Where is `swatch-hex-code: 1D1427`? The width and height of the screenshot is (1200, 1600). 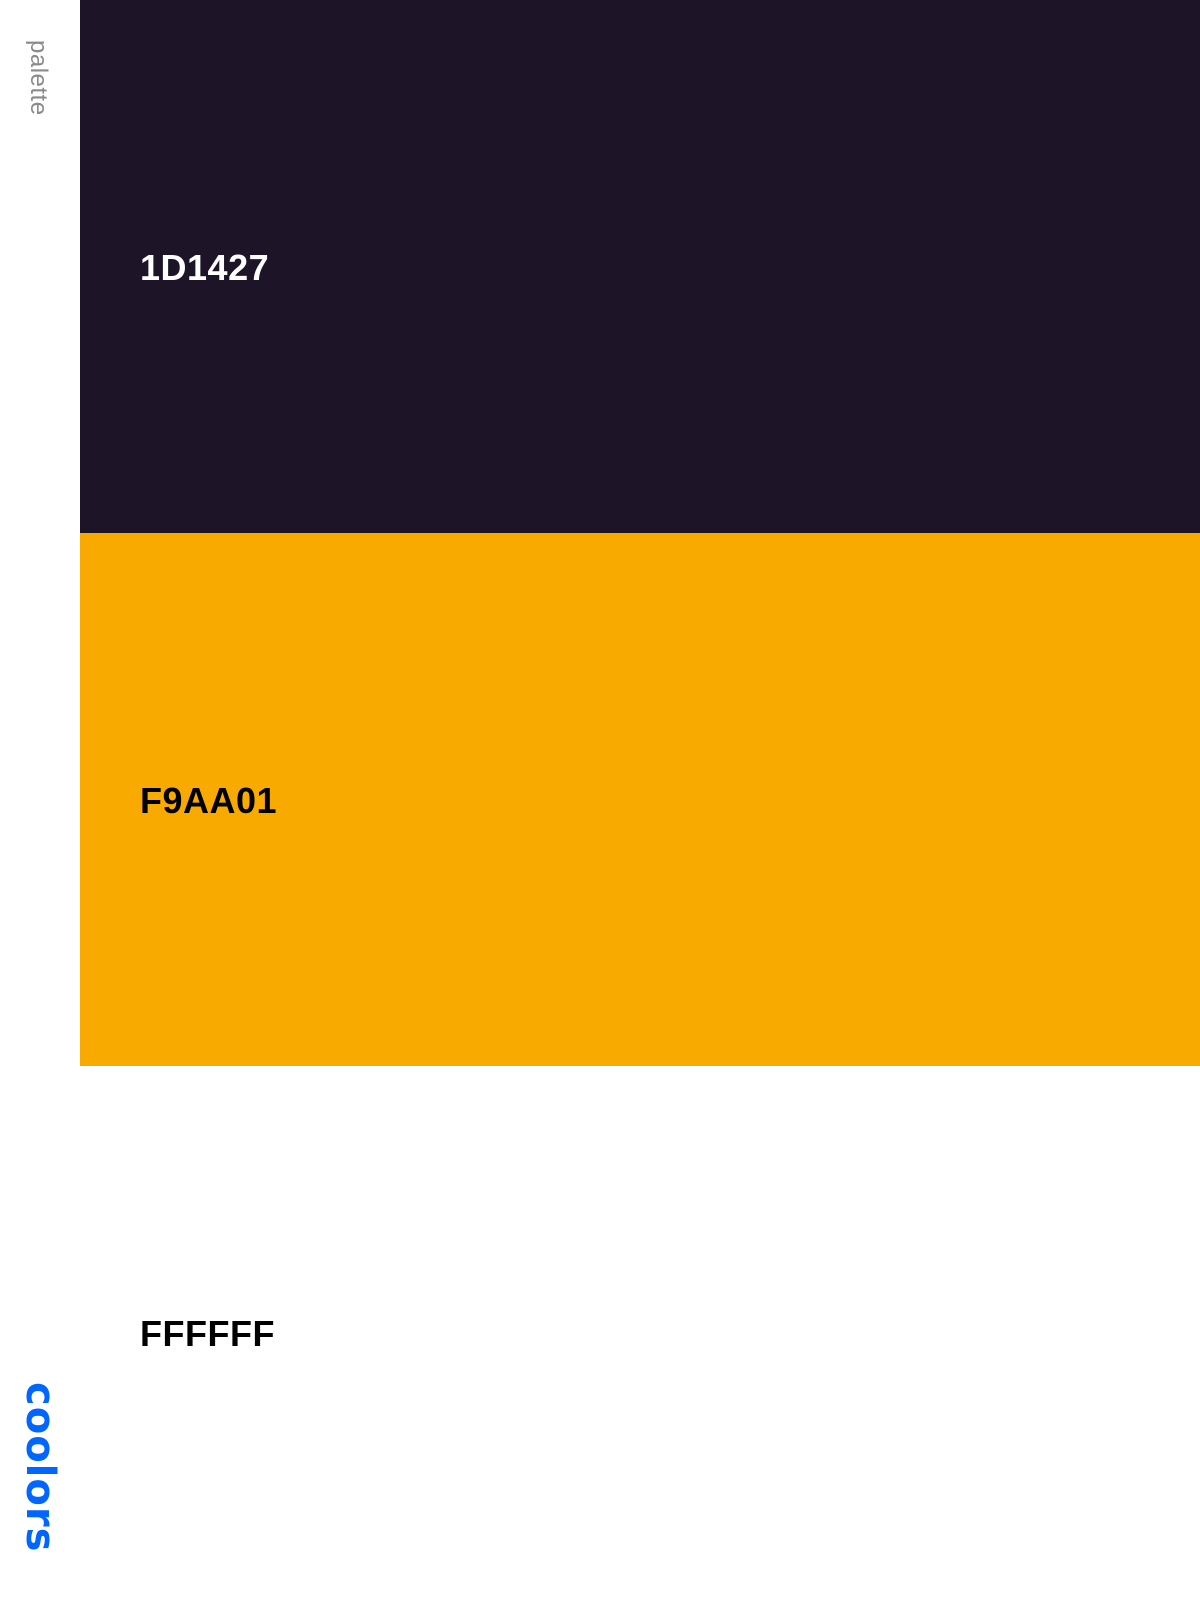
swatch-hex-code: 1D1427 is located at coordinates (205, 267).